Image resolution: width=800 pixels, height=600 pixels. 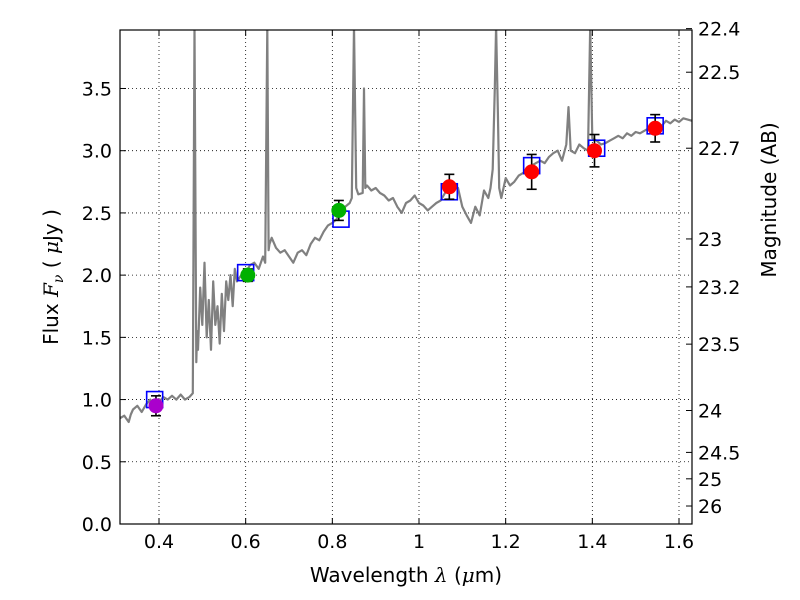 I want to click on y-axis-label: Flux Fν ( μJy ), so click(x=53, y=277).